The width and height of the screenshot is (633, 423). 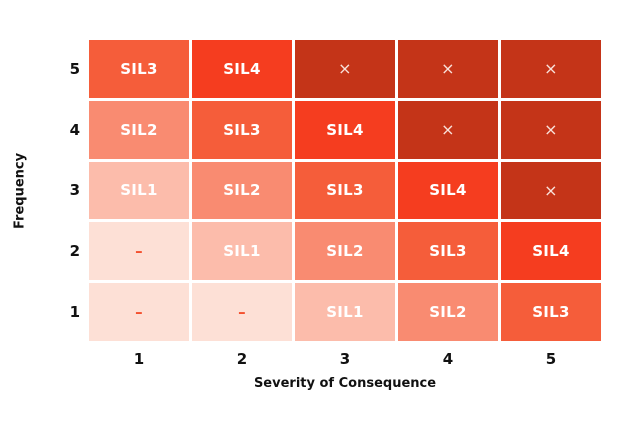 What do you see at coordinates (66, 190) in the screenshot?
I see `y-axis-tick-labels: 5 4 3 2 1` at bounding box center [66, 190].